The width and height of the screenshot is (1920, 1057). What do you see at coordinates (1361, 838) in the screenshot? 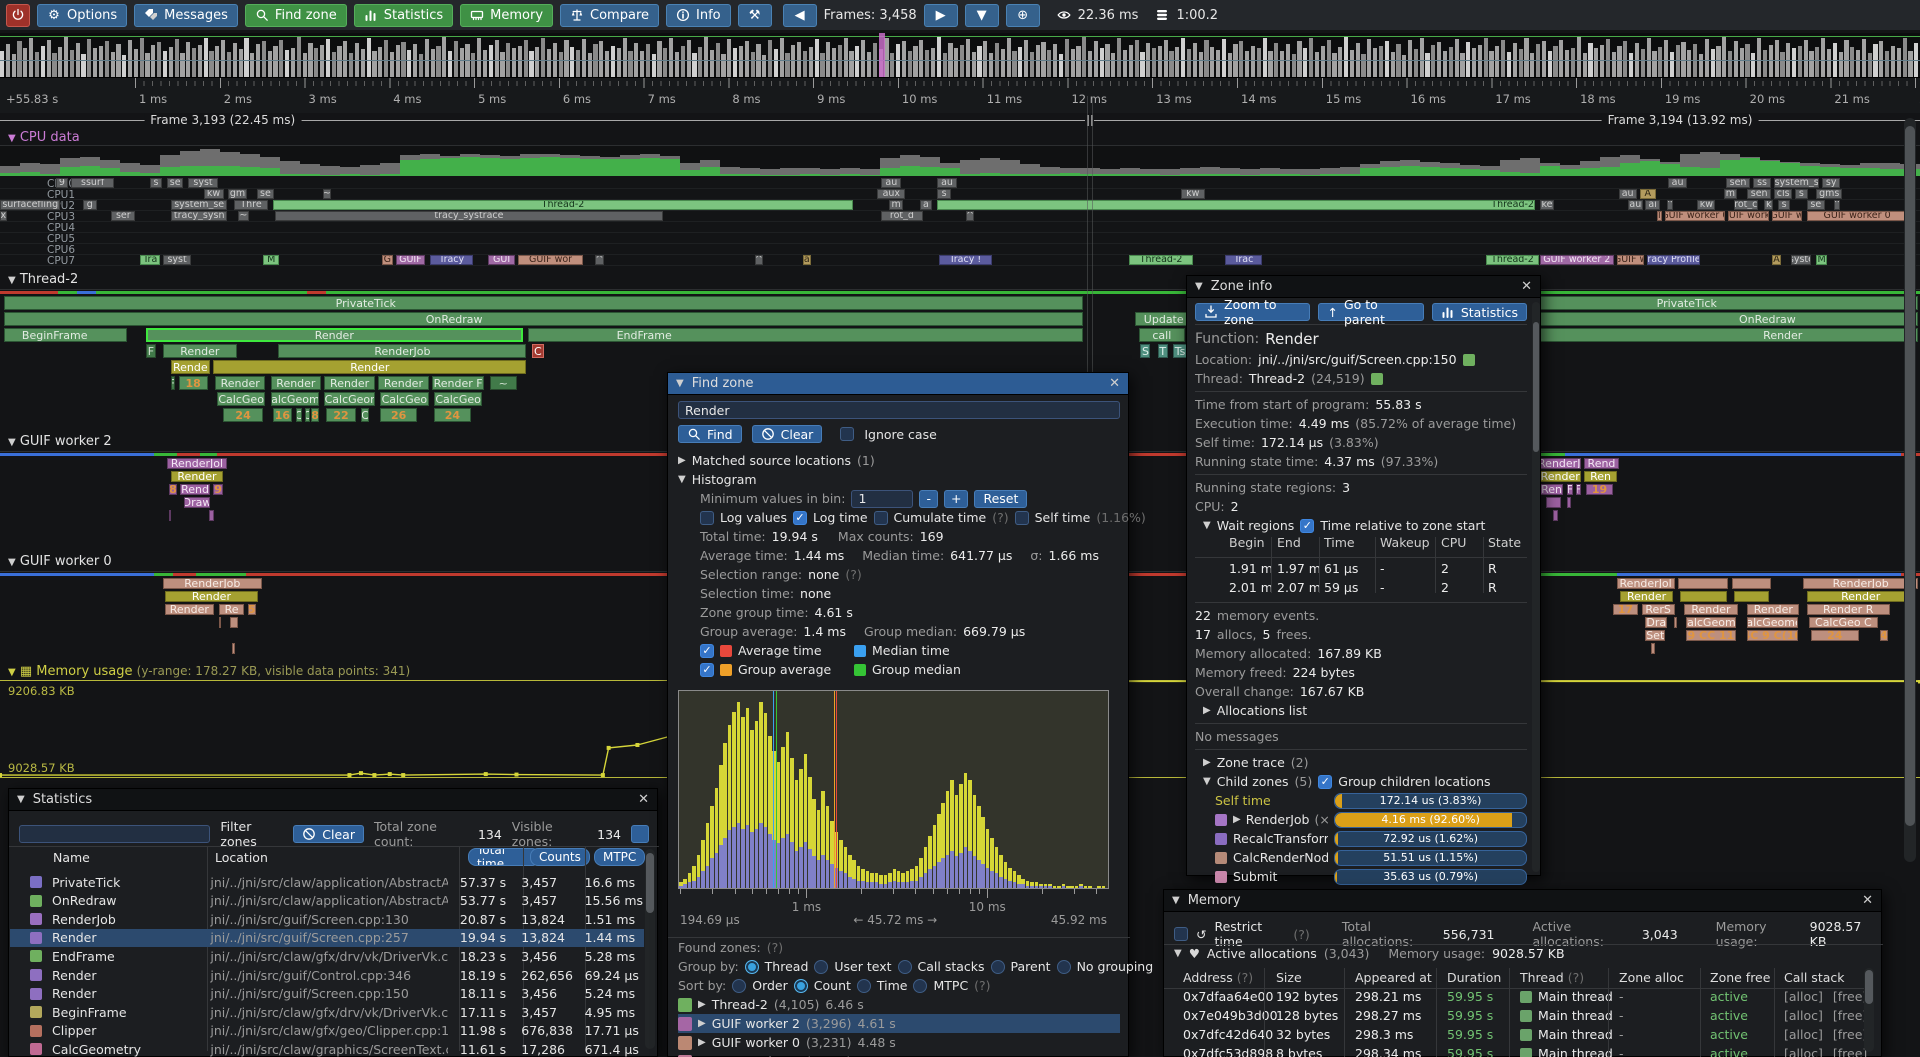
I see `child-zone-row: RecalcTransform 72.92 us (1.62%)` at bounding box center [1361, 838].